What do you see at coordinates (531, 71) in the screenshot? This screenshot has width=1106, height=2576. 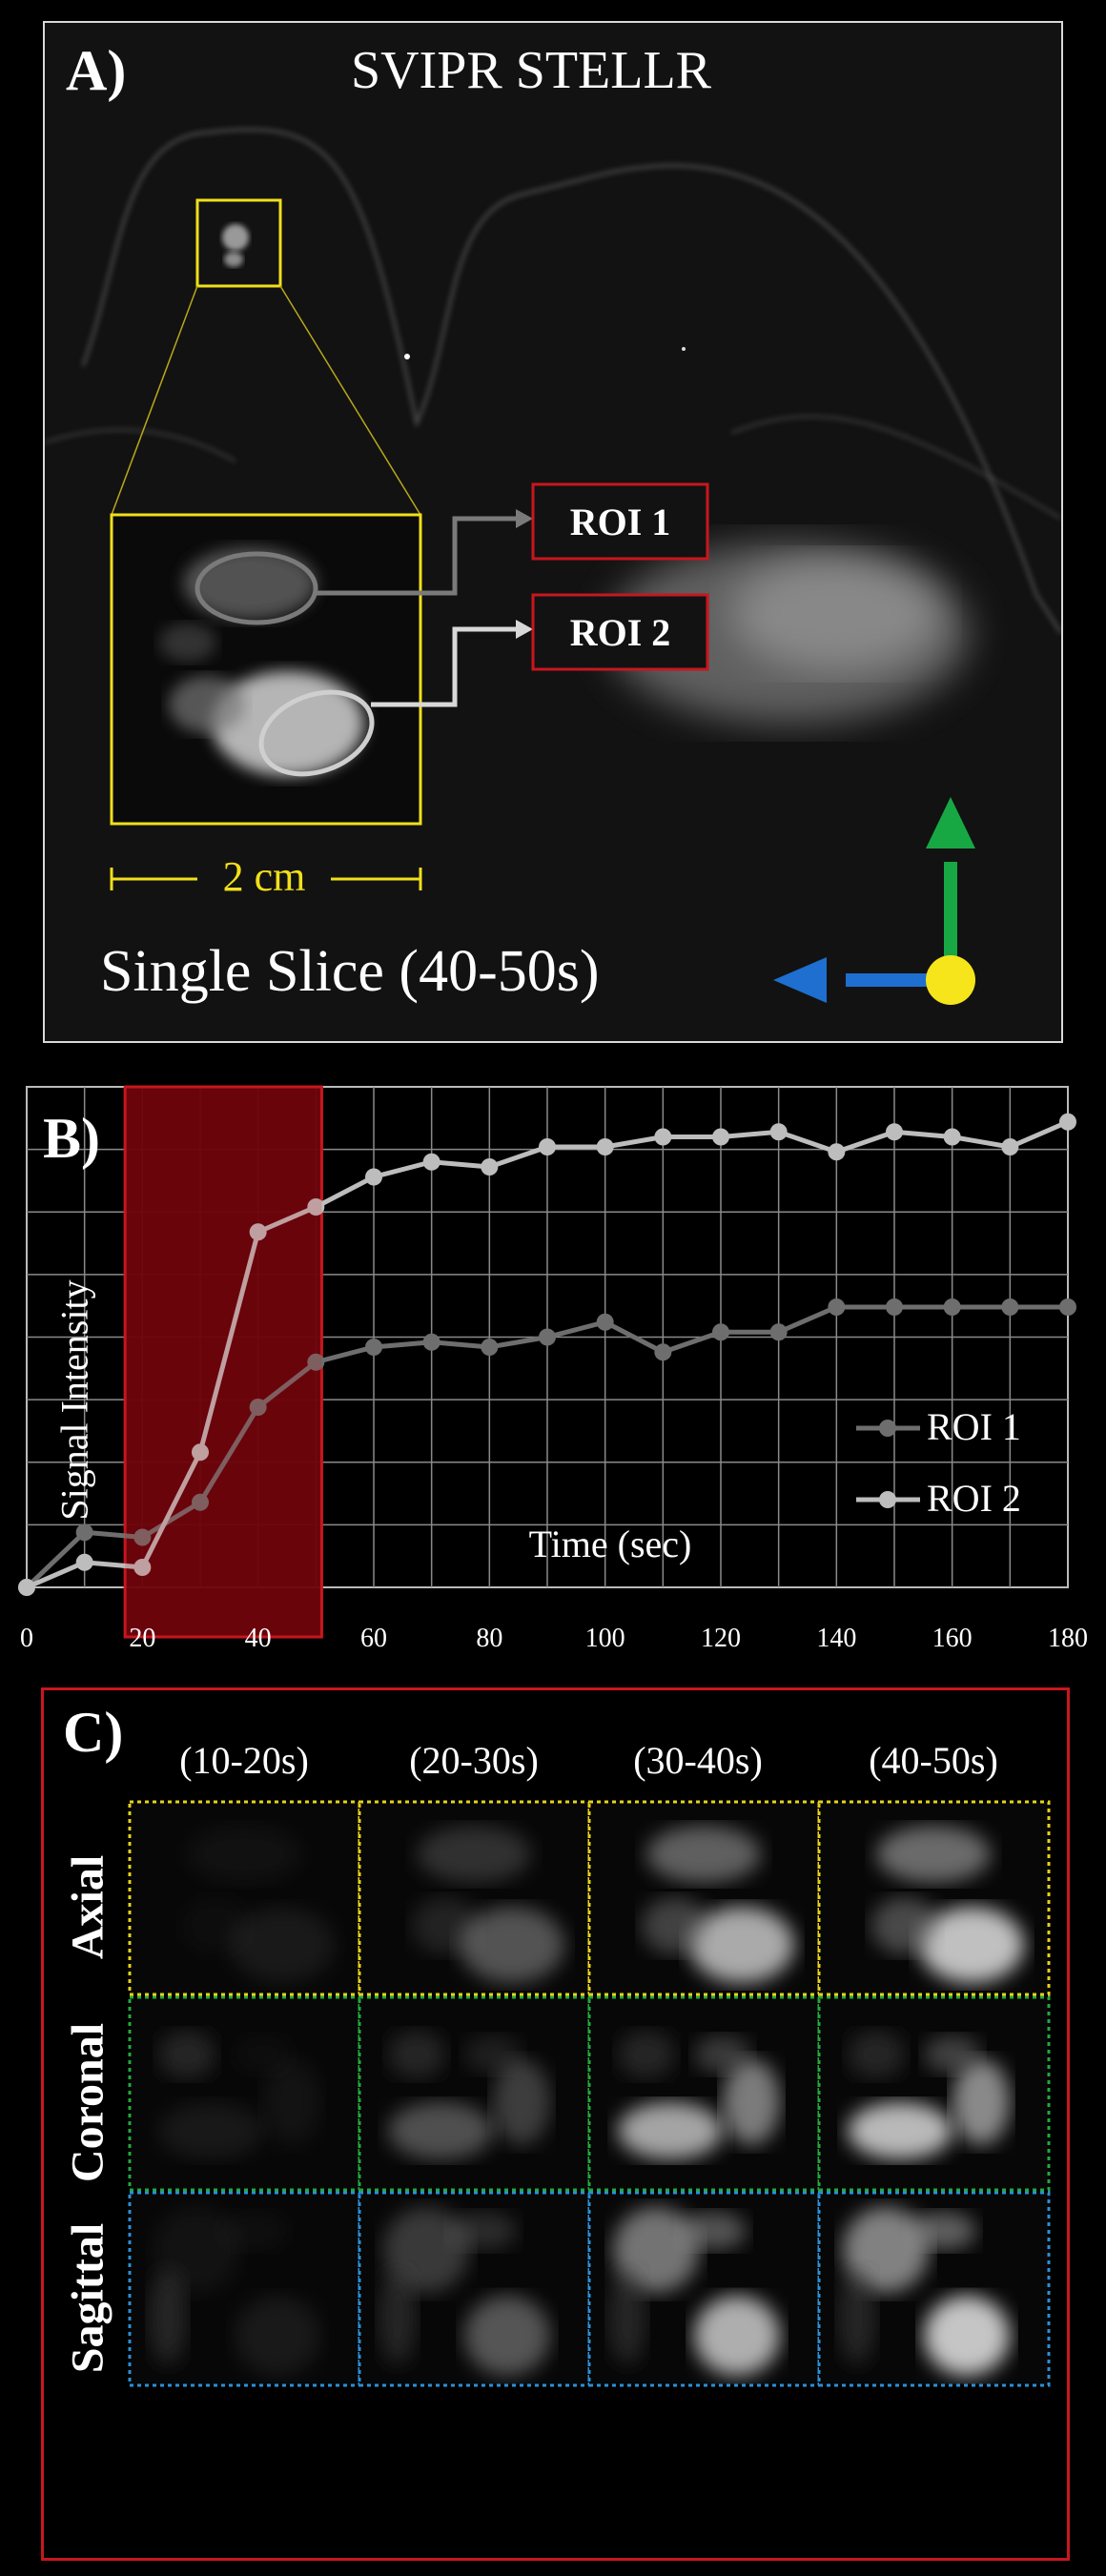 I see `panel-a-title: SVIPR STELLR` at bounding box center [531, 71].